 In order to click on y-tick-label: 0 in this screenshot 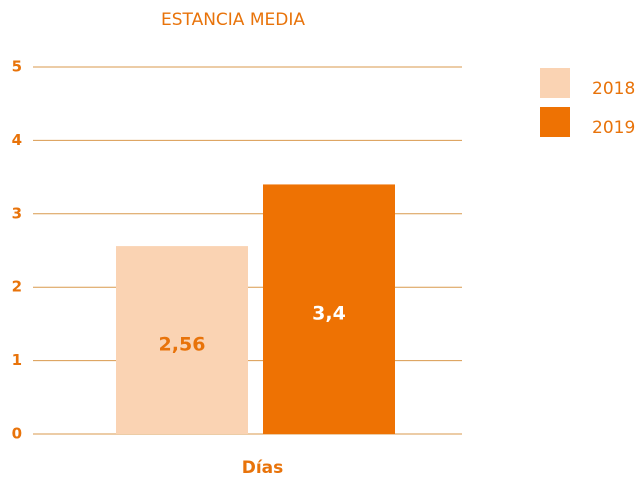, I will do `click(17, 434)`.